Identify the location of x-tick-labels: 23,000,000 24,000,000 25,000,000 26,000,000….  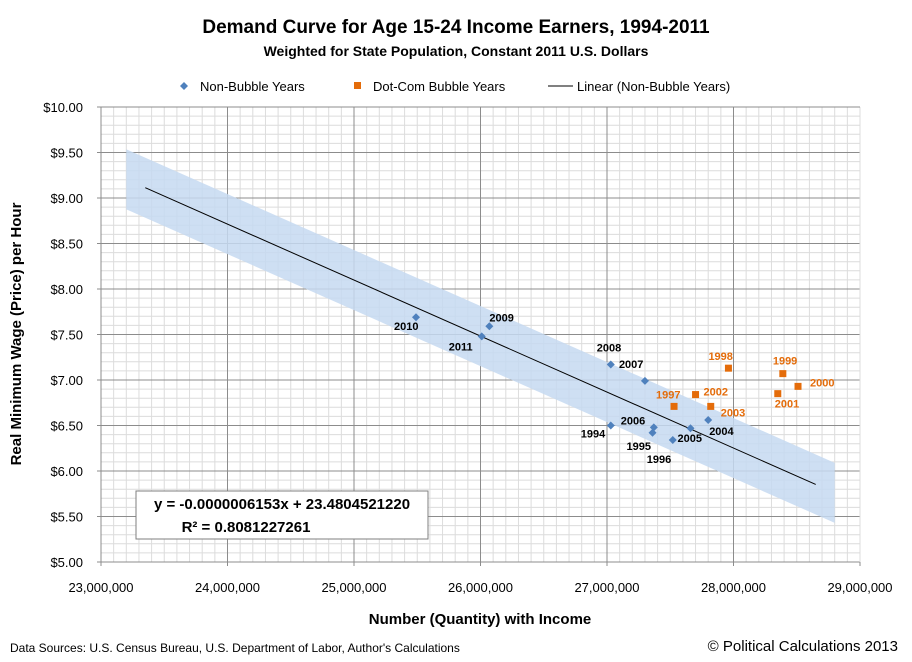
(480, 578).